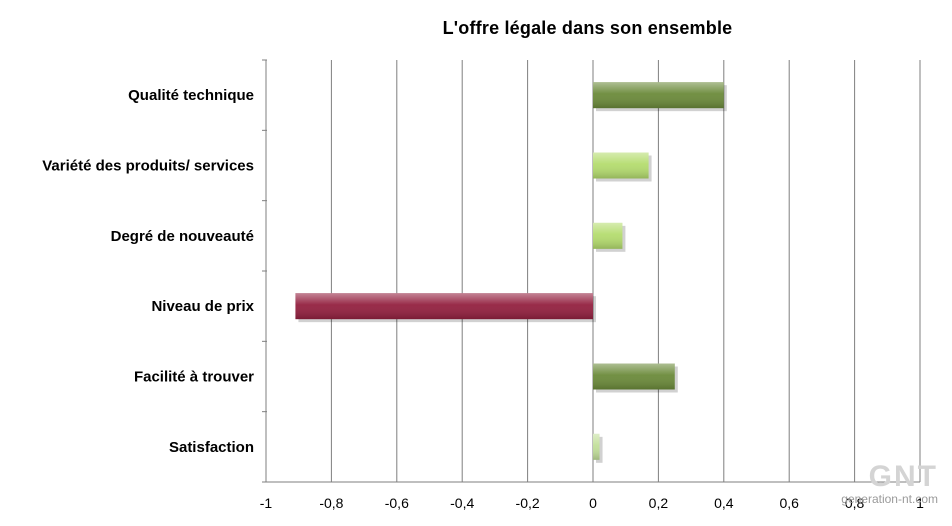 The image size is (952, 526). I want to click on x-tick-label: -0,6, so click(397, 503).